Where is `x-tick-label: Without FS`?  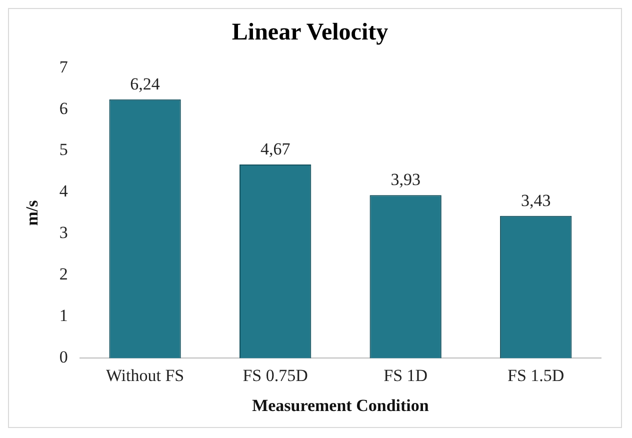
x-tick-label: Without FS is located at coordinates (145, 375).